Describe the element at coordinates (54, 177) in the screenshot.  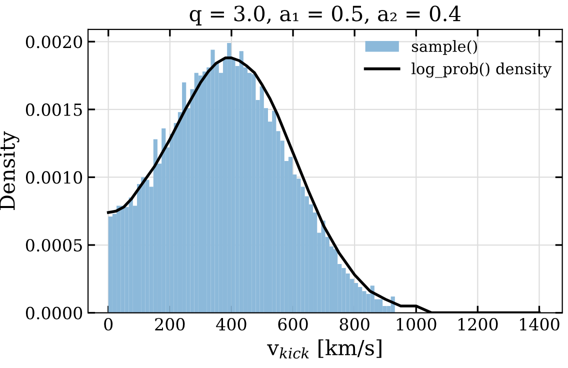
I see `y-tick-label: 0.0010` at that location.